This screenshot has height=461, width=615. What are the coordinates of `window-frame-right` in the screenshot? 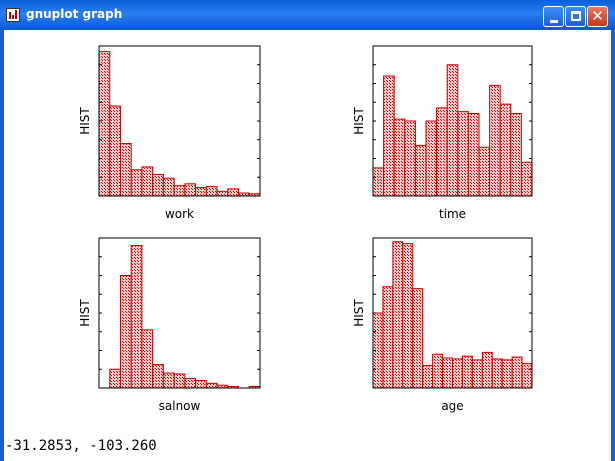 It's located at (613, 245).